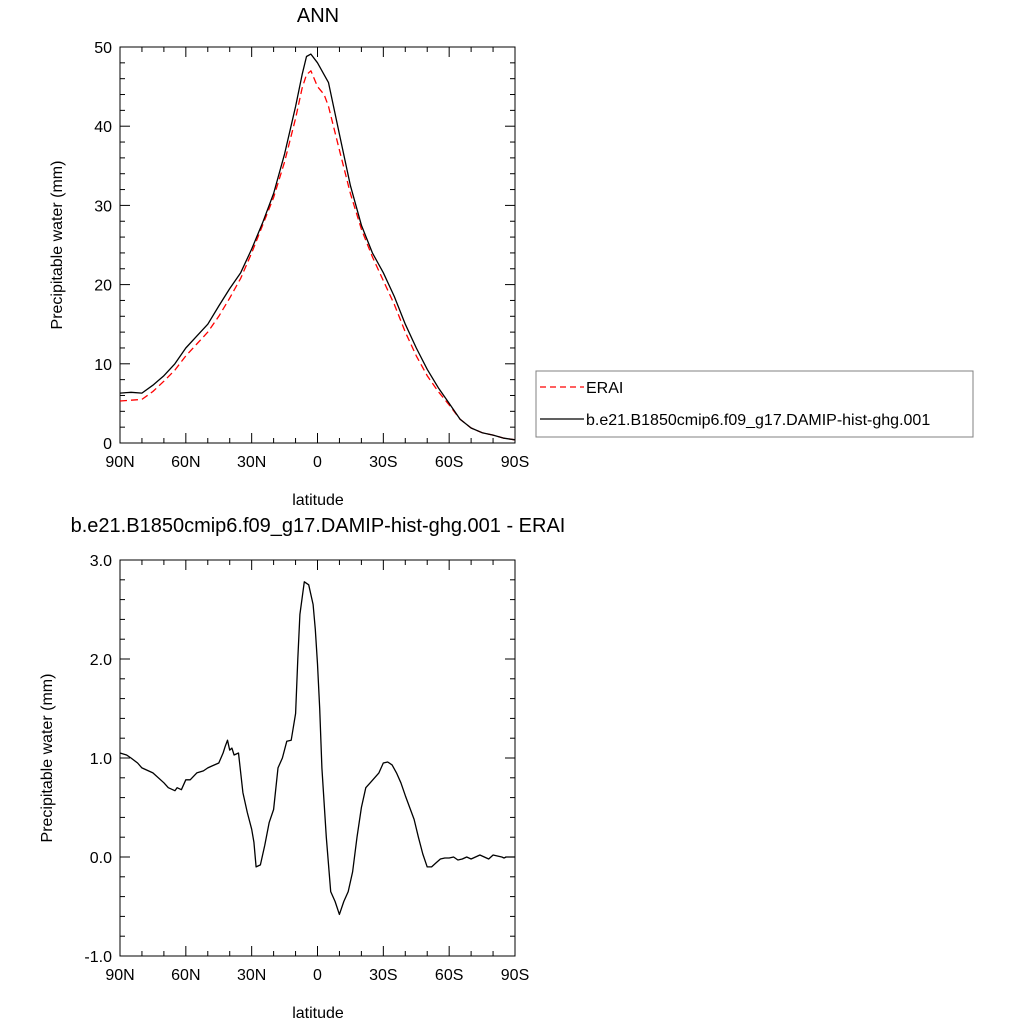 The height and width of the screenshot is (1024, 1024). What do you see at coordinates (107, 444) in the screenshot?
I see `y-tick-label: 0` at bounding box center [107, 444].